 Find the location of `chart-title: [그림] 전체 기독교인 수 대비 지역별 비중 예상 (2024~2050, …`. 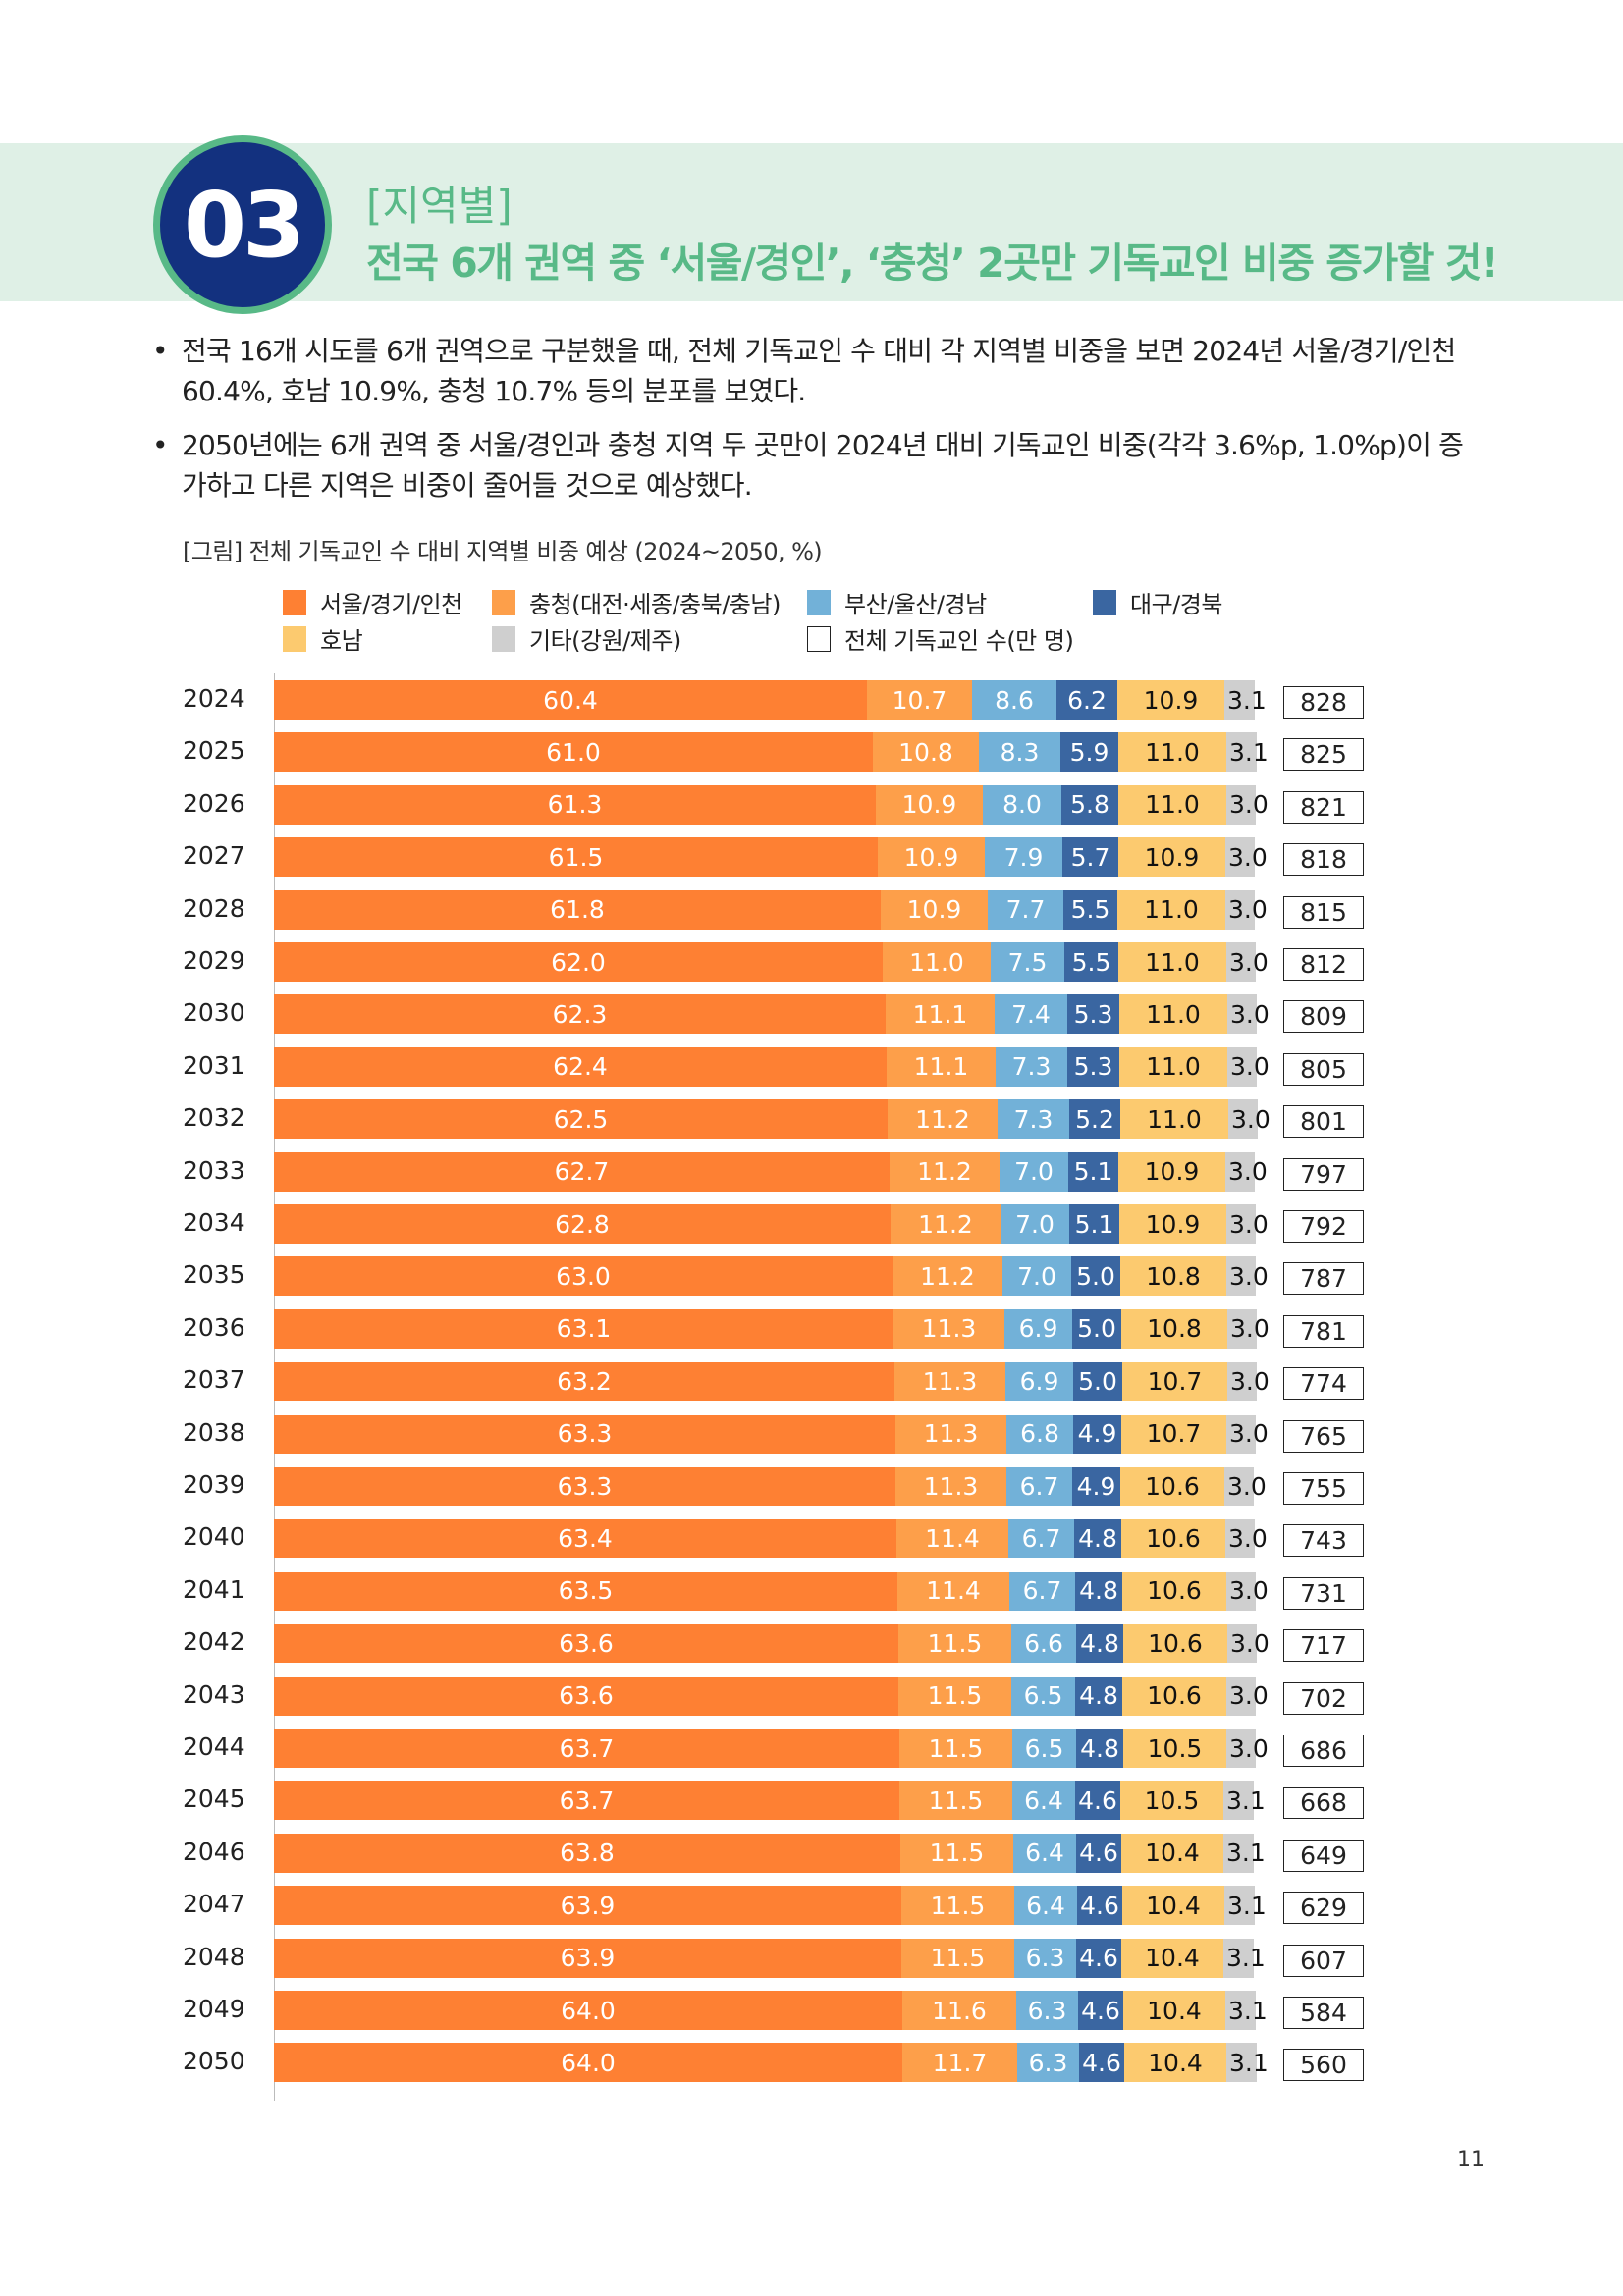

chart-title: [그림] 전체 기독교인 수 대비 지역별 비중 예상 (2024~2050, … is located at coordinates (503, 551).